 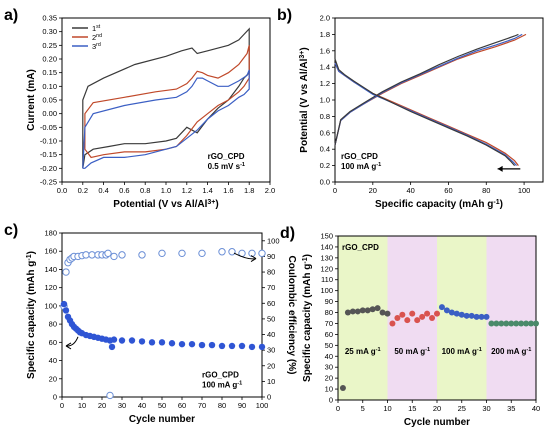 What do you see at coordinates (410, 190) in the screenshot?
I see `x-tick-label: 40` at bounding box center [410, 190].